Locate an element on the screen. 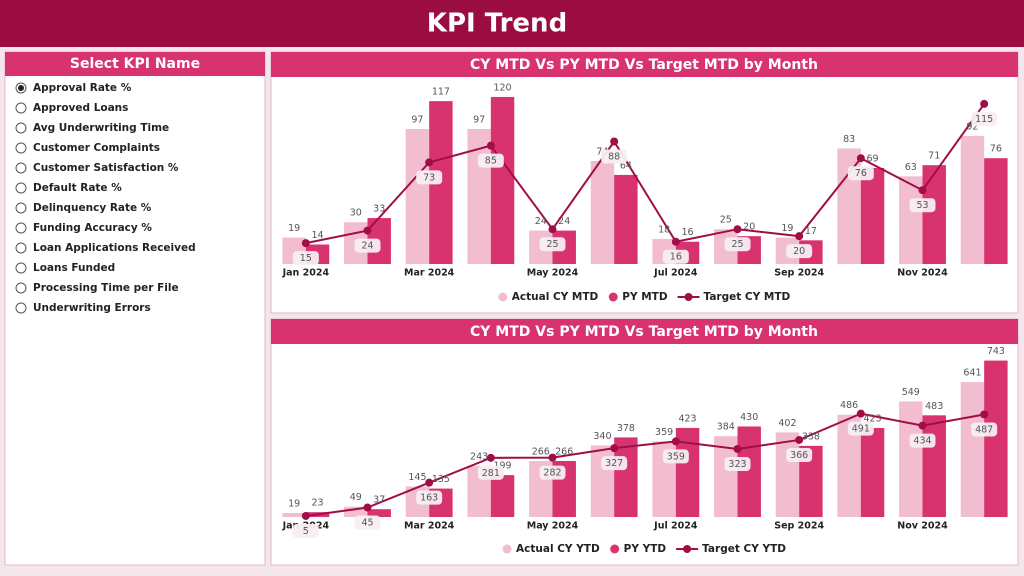  slicer-item-label: Underwriting Errors is located at coordinates (92, 308).